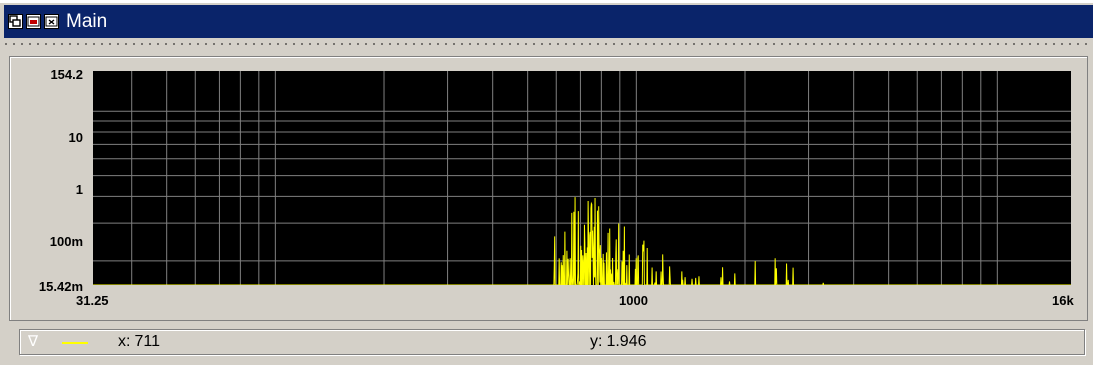 This screenshot has width=1093, height=365. I want to click on cursor-readout-bar: ∇ x: 711 y: 1.946, so click(552, 342).